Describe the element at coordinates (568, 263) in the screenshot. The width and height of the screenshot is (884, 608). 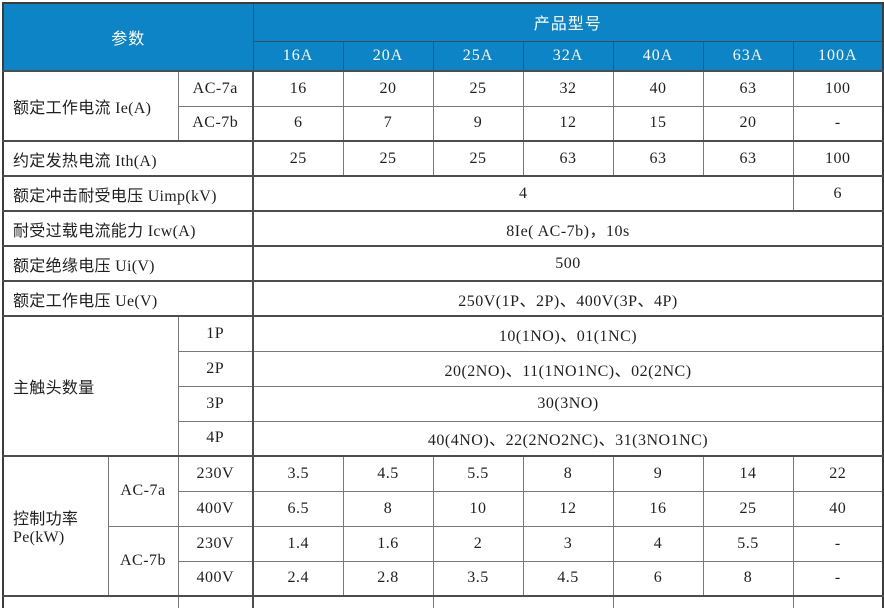
I see `value-cell-ui: 500` at that location.